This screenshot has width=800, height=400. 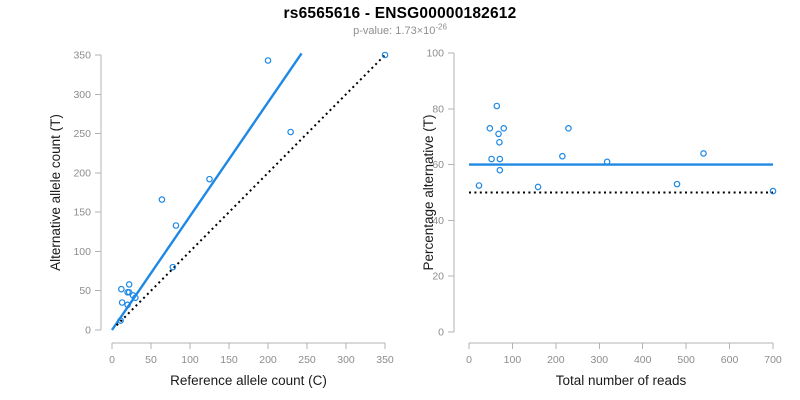 What do you see at coordinates (251, 354) in the screenshot?
I see `x-axis: 0 50 100 150 200 250 300 350` at bounding box center [251, 354].